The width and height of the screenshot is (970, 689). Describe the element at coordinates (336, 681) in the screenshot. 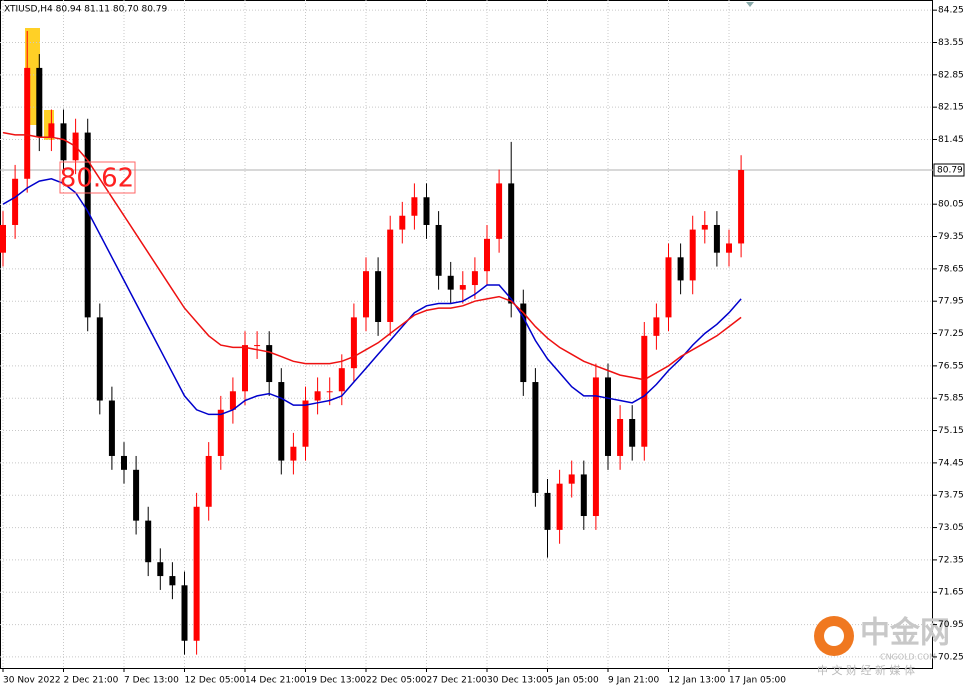

I see `x-tick-label: 19 Dec 13:00` at that location.